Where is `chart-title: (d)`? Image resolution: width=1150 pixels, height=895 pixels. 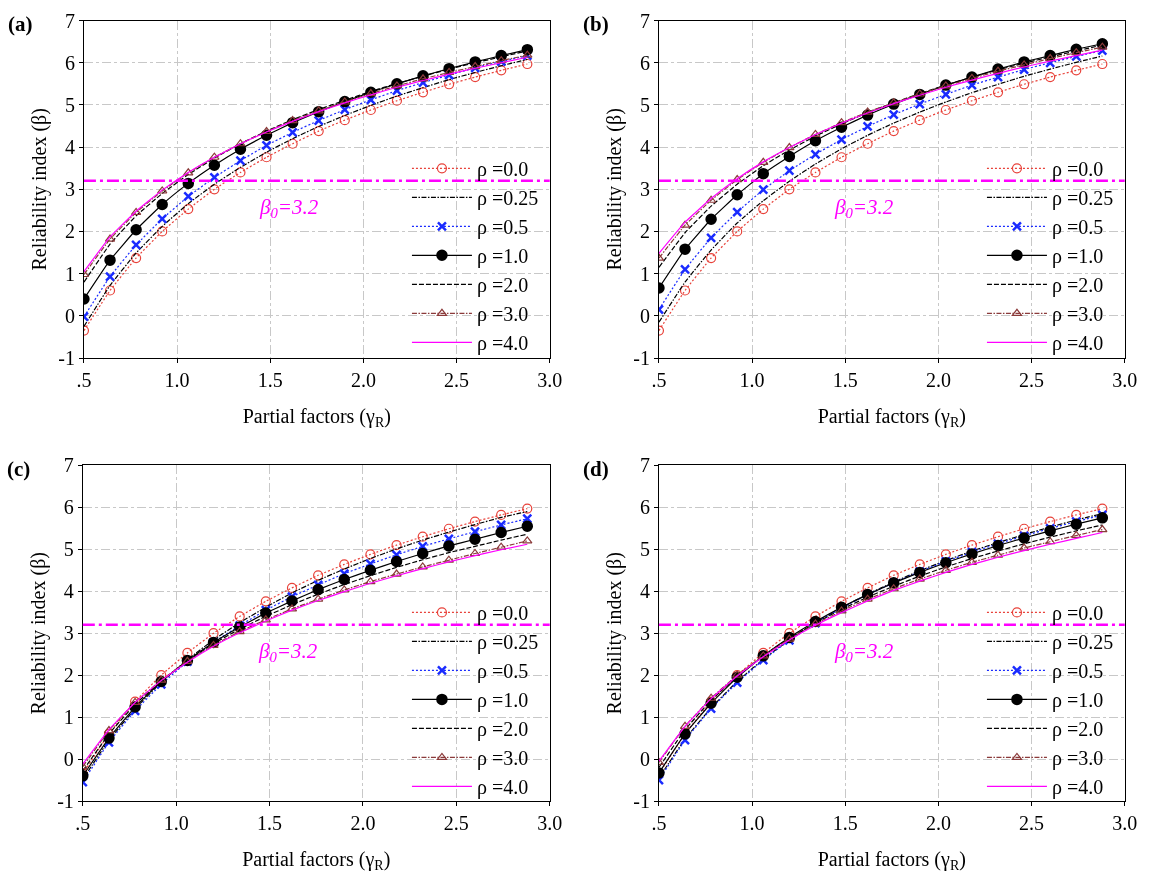 chart-title: (d) is located at coordinates (596, 469).